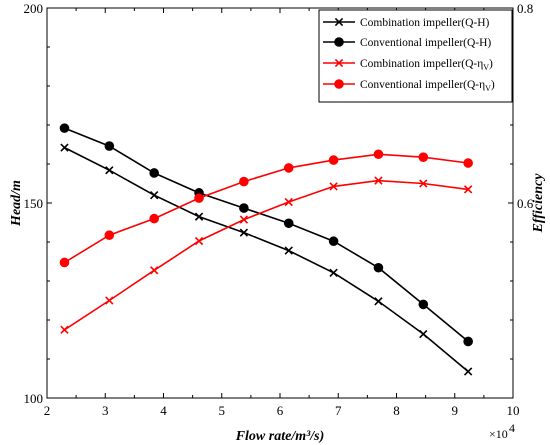  Describe the element at coordinates (34, 8) in the screenshot. I see `y-left-tick-label: 200` at that location.